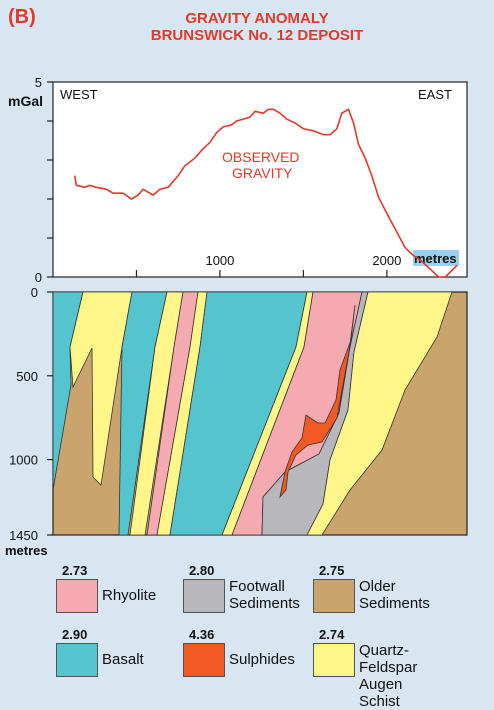 This screenshot has height=710, width=494. I want to click on depth-unit-label: metres, so click(26, 550).